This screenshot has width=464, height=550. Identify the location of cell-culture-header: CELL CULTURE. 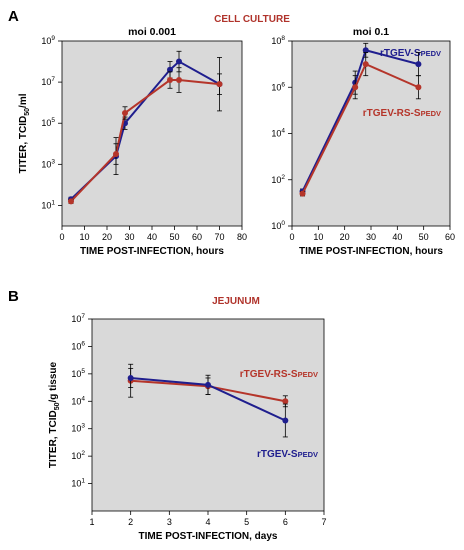
(252, 19).